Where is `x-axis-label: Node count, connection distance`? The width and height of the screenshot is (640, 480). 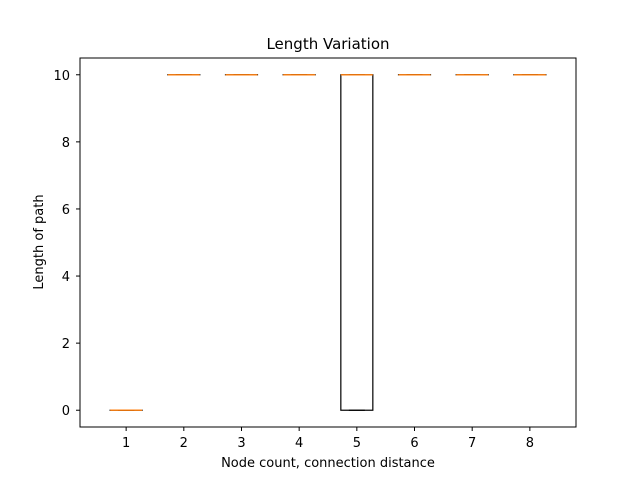
x-axis-label: Node count, connection distance is located at coordinates (328, 463).